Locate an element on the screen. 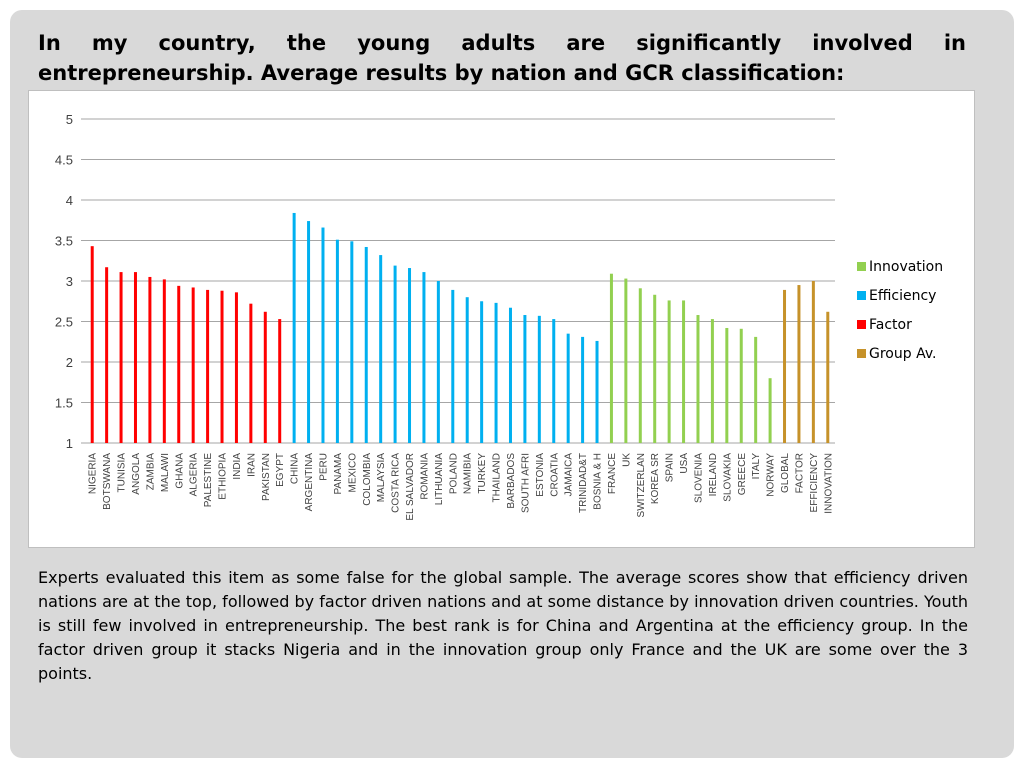 The image size is (1024, 768). x-tick-label: NIGERIA is located at coordinates (93, 473).